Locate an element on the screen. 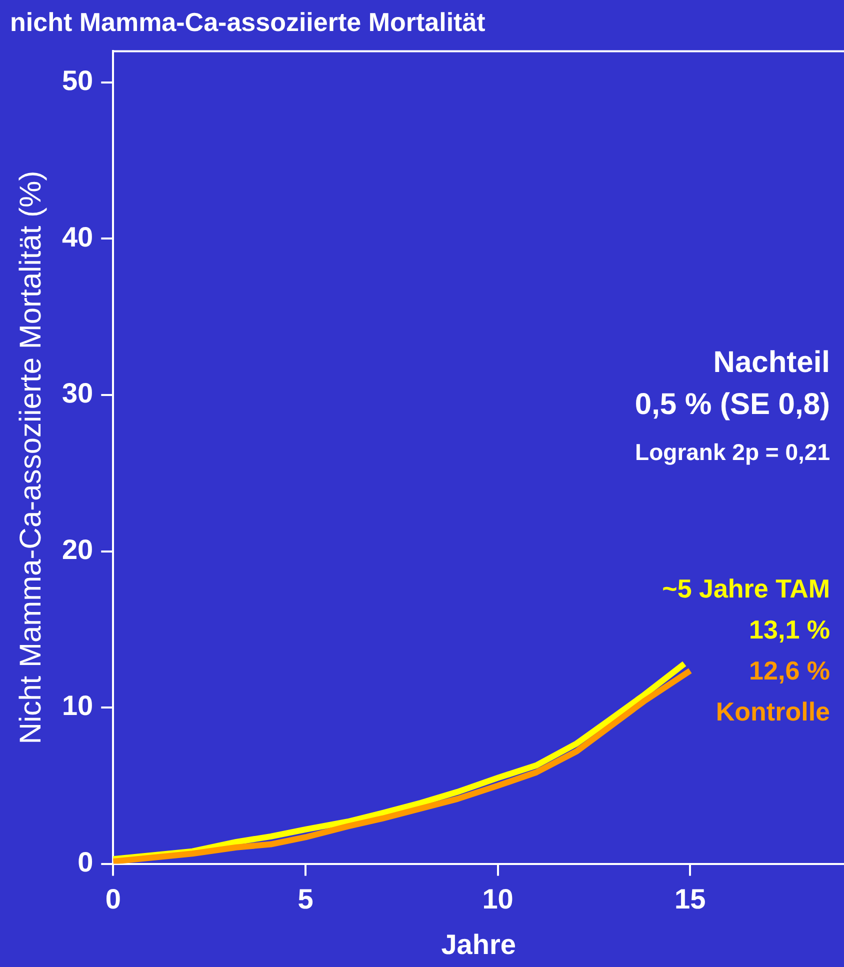  x-tick-label: 0 is located at coordinates (113, 898).